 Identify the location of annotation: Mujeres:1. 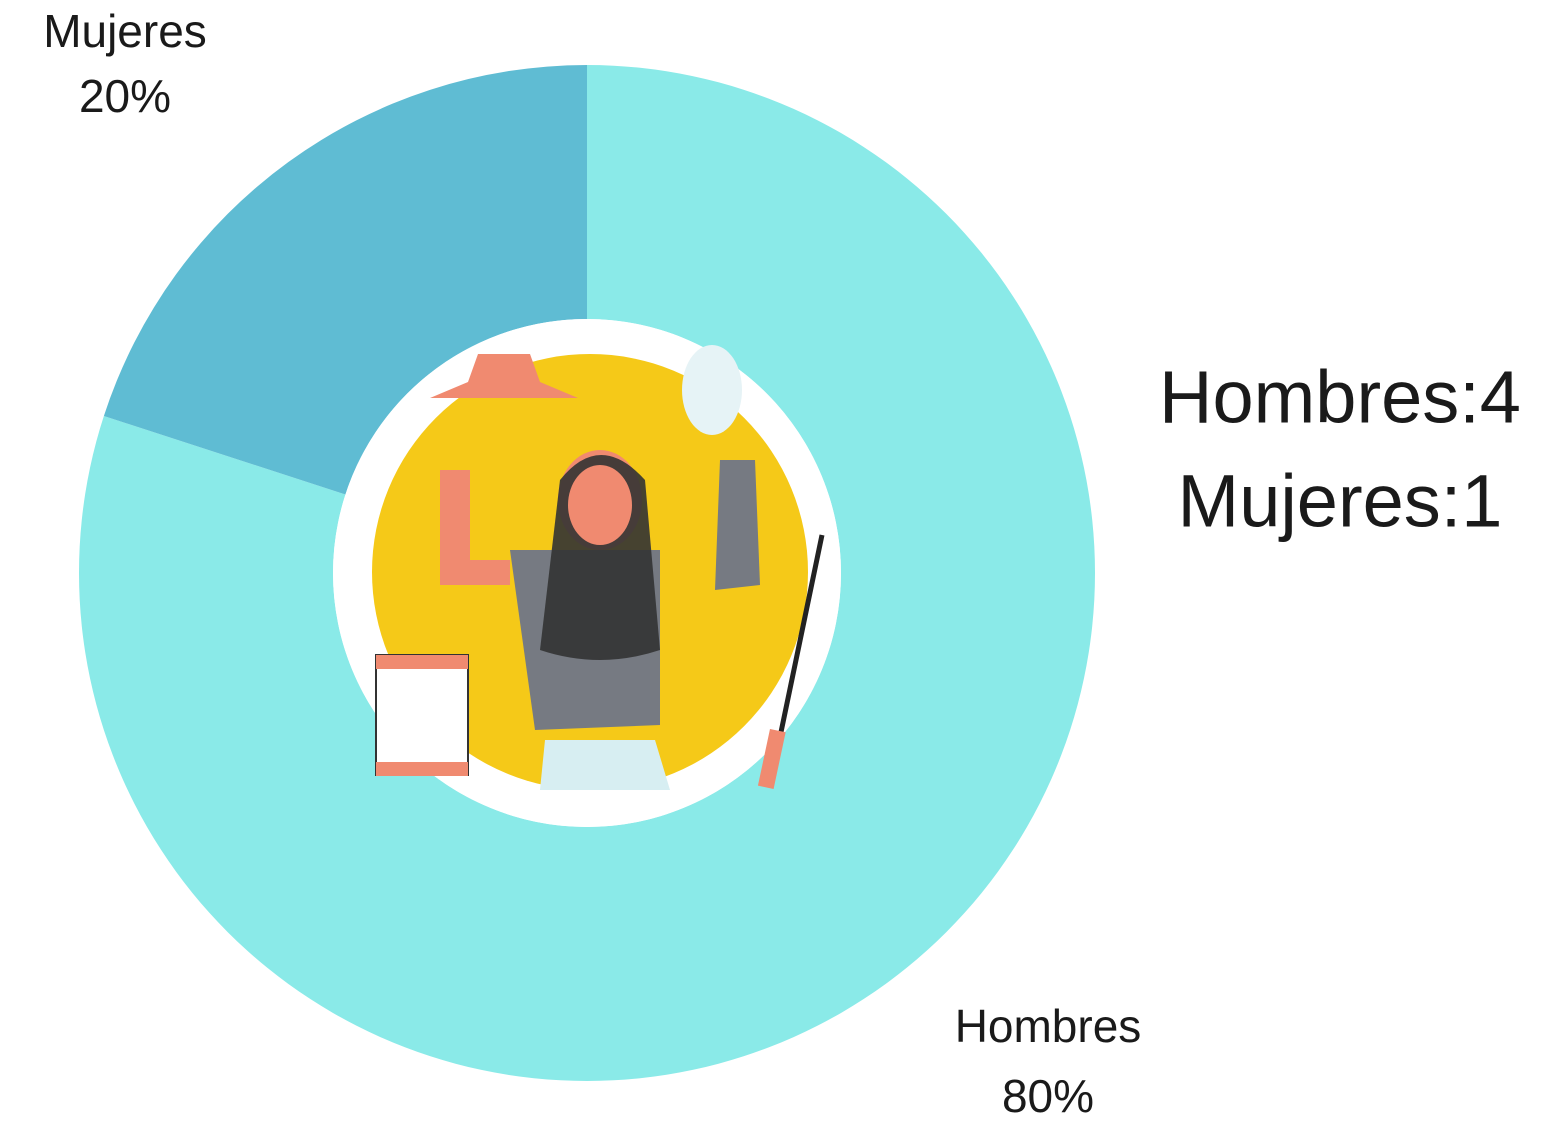
(1340, 501).